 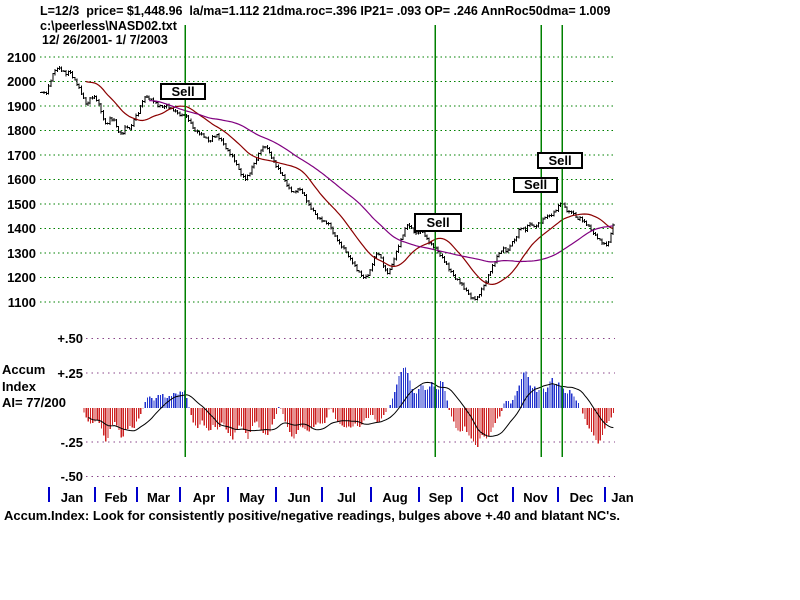 I want to click on accum-ma-line, so click(x=351, y=409).